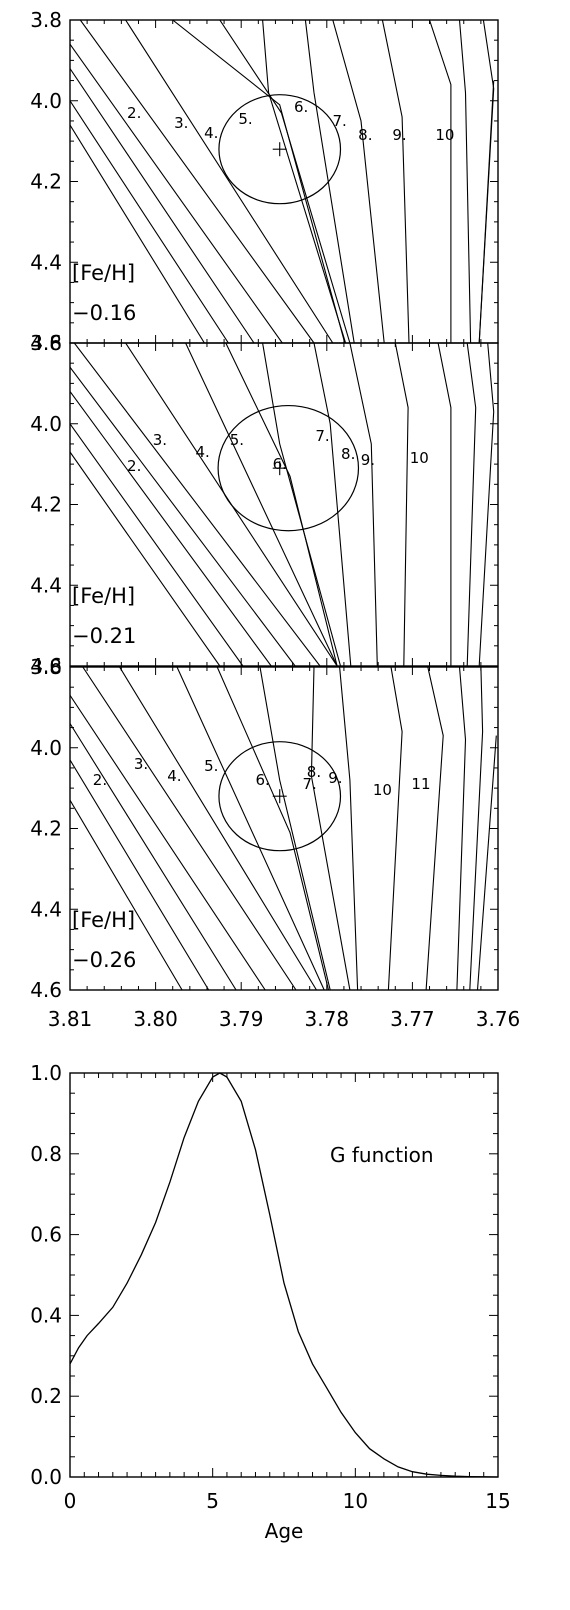 The height and width of the screenshot is (1610, 570). I want to click on g-x-tick-label: 0, so click(70, 1501).